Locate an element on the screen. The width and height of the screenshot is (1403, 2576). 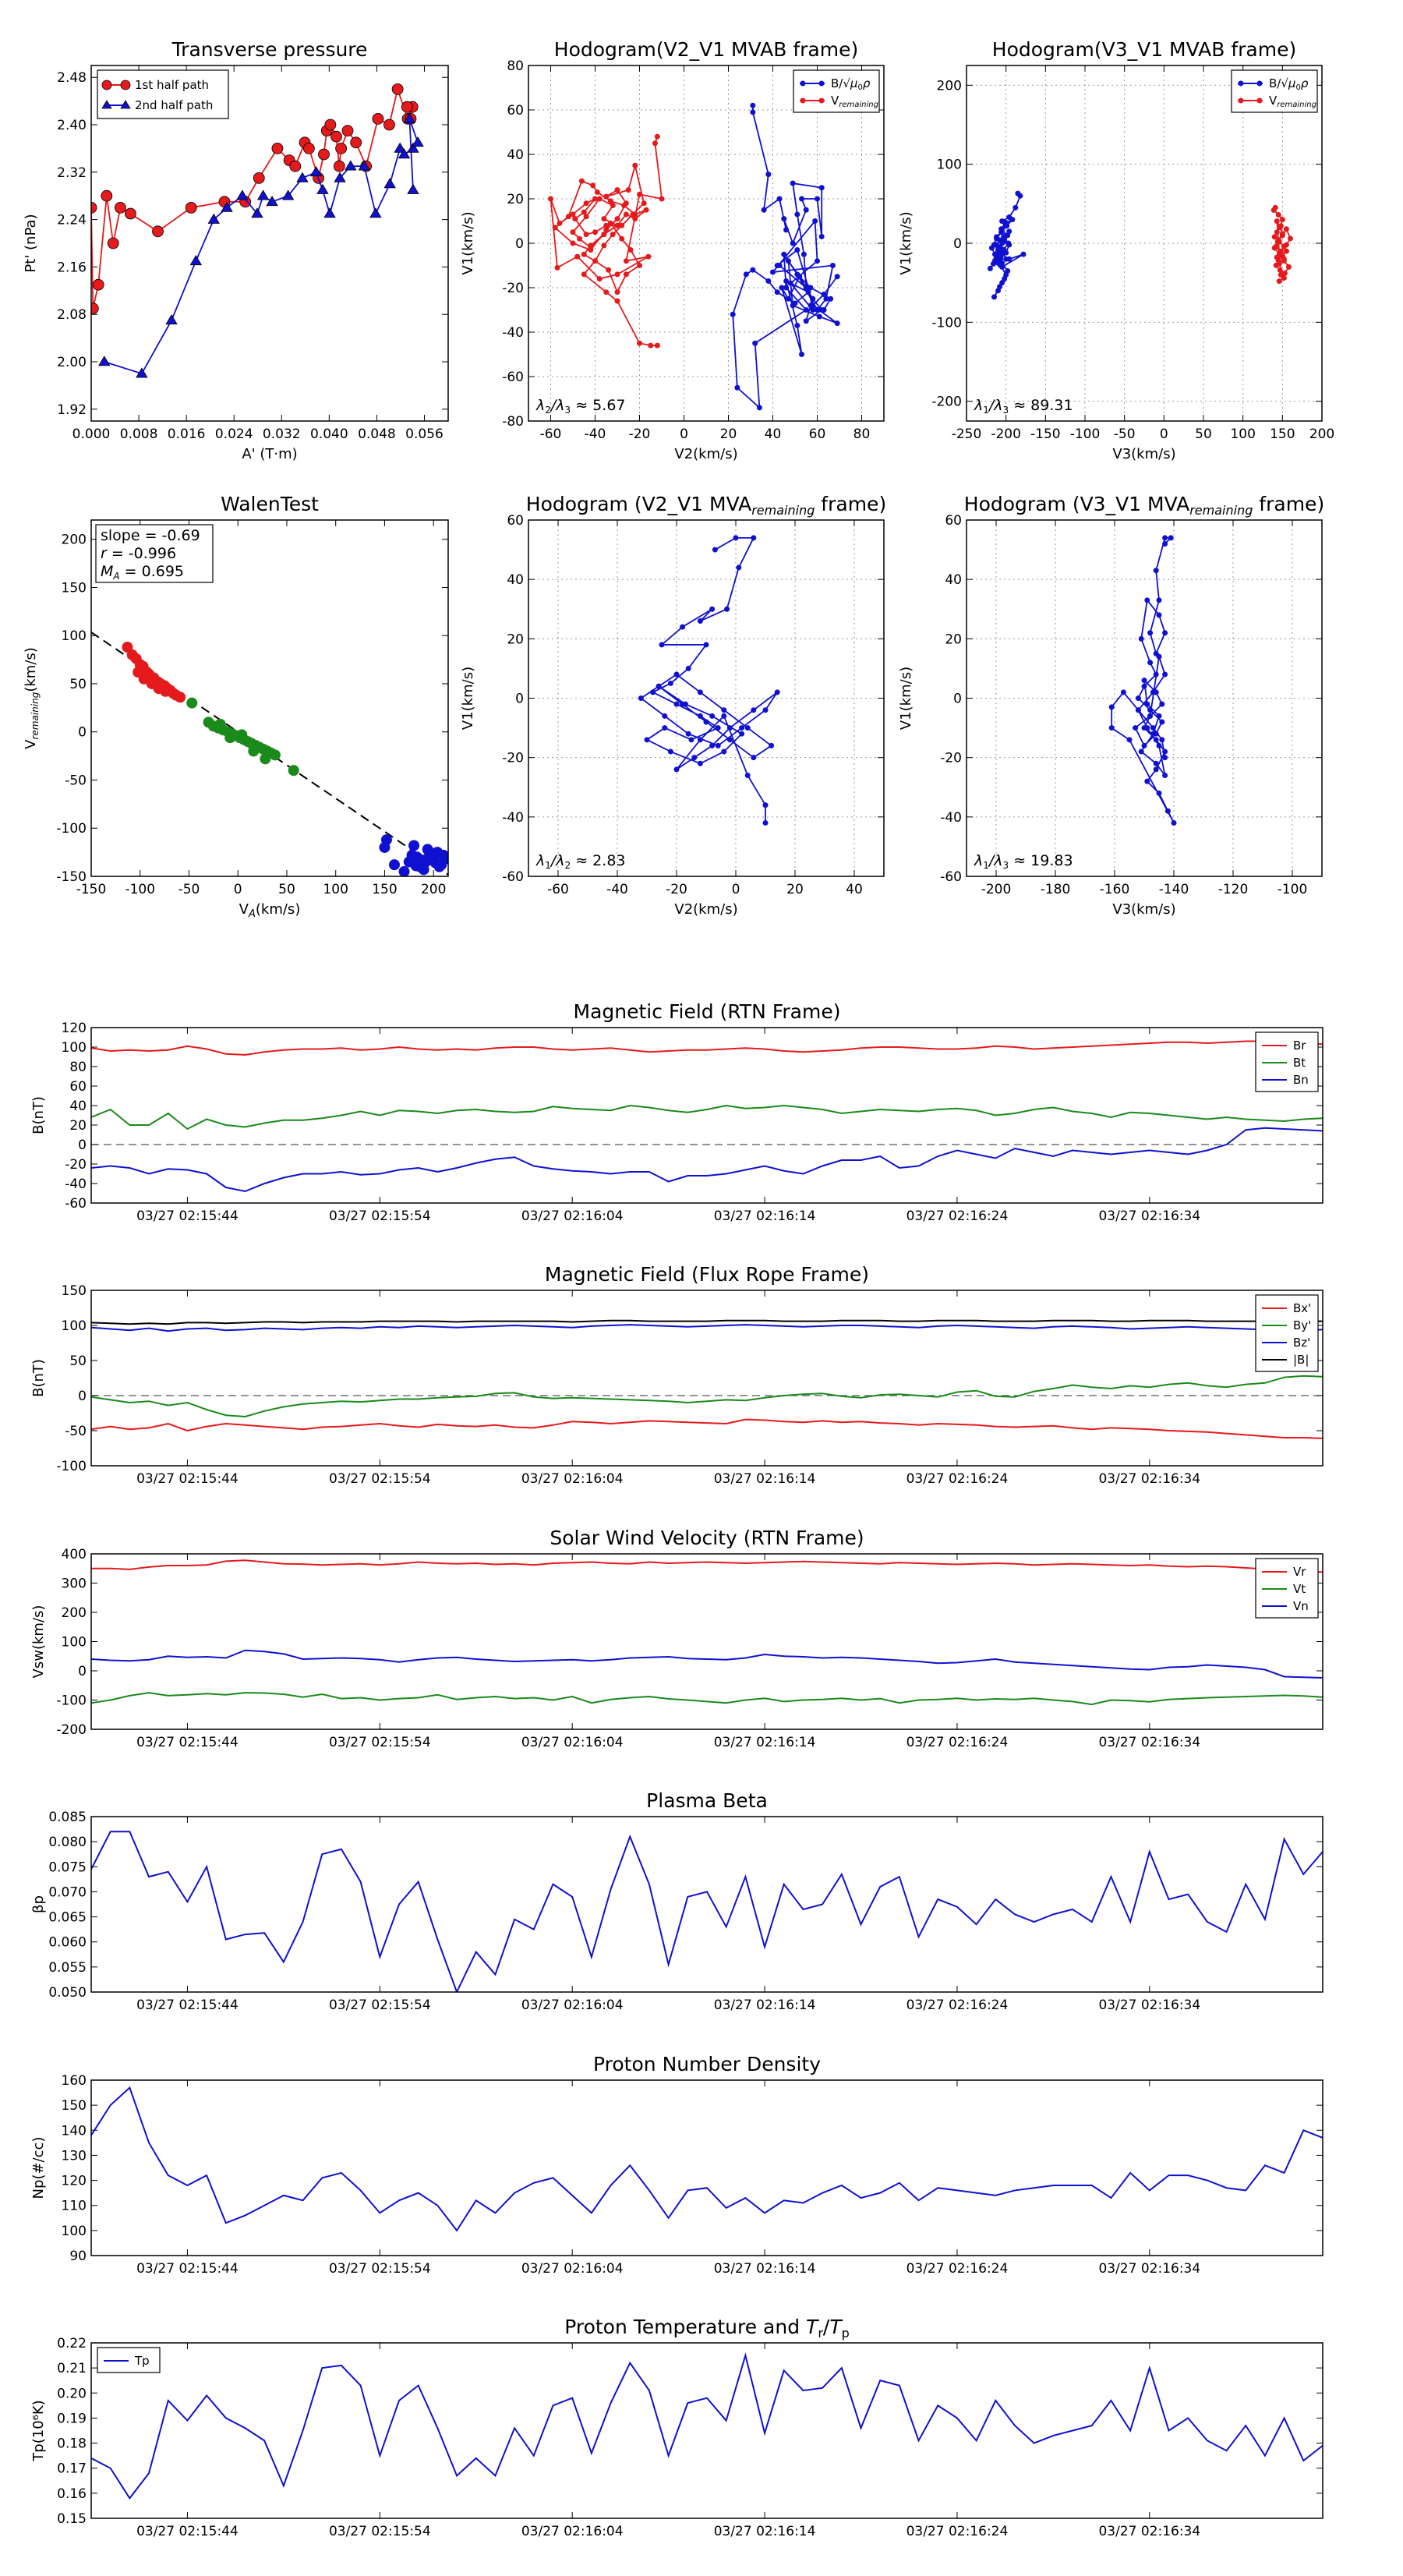
label-part: remaining is located at coordinates (35, 715).